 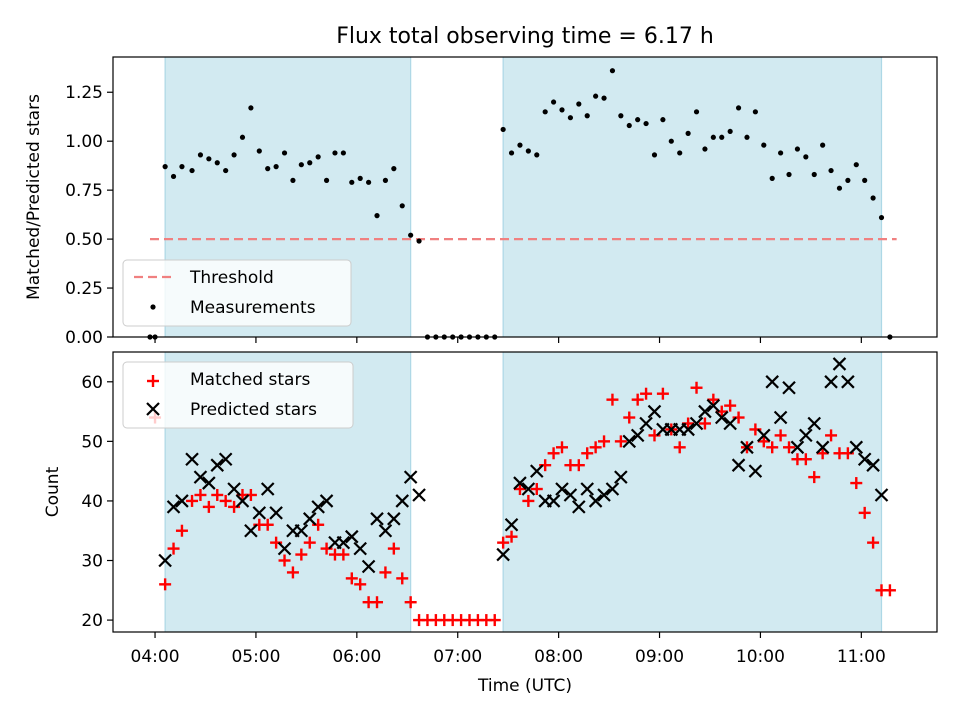 I want to click on legend-predicted-label: Predicted stars, so click(x=253, y=410).